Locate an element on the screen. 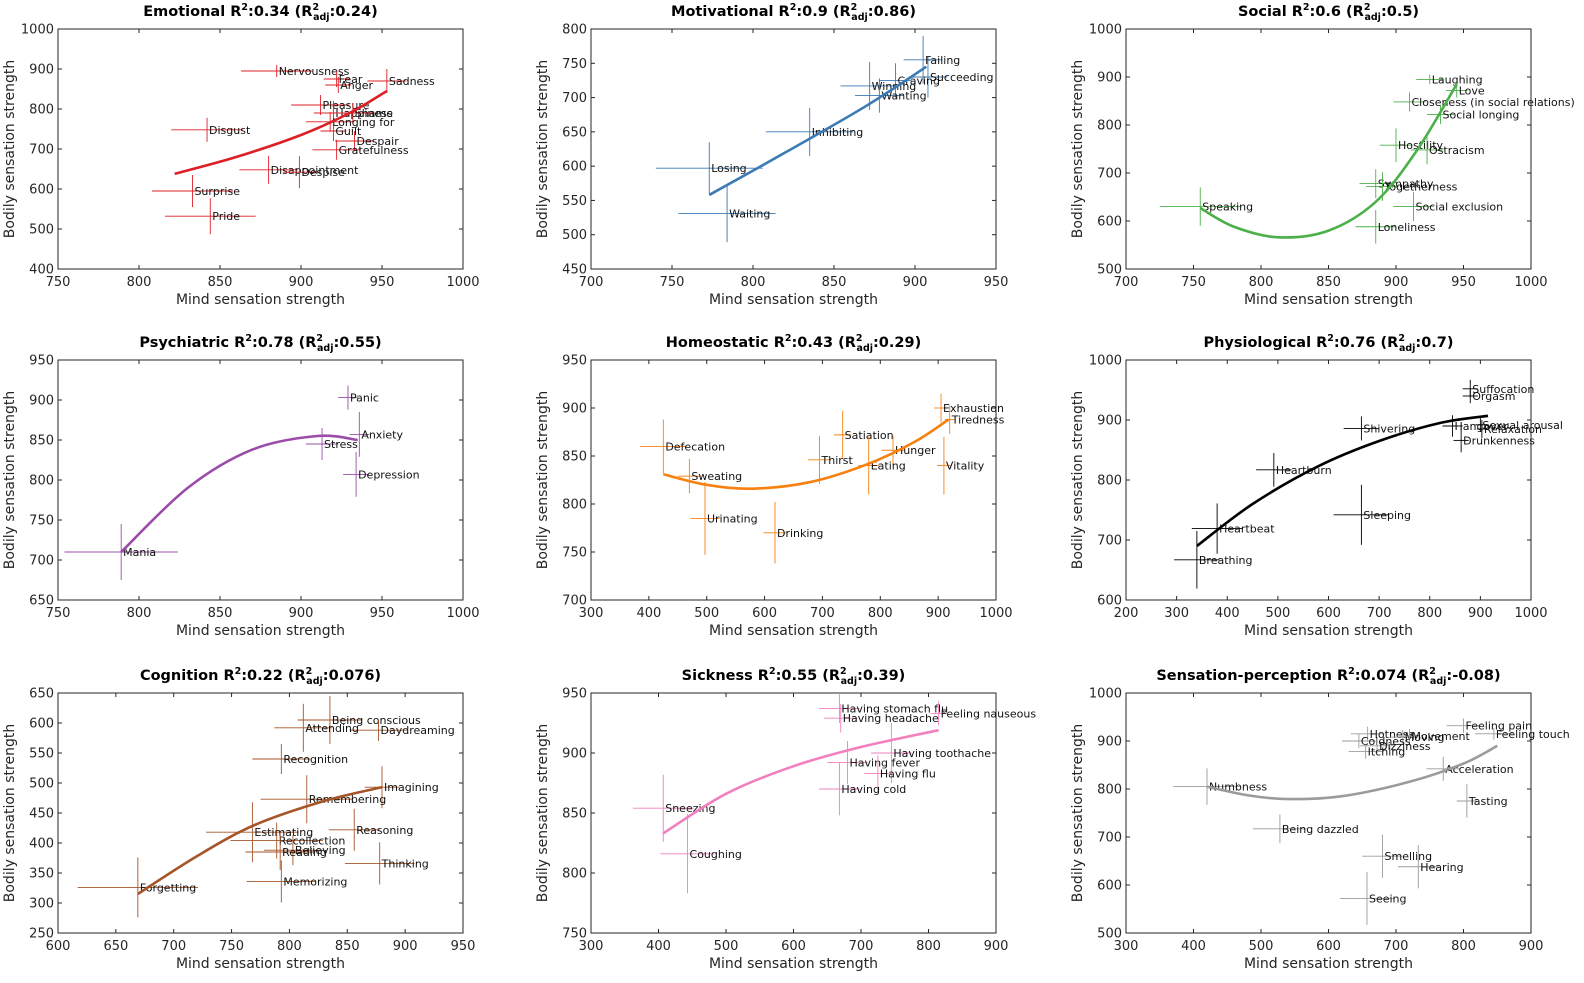 The height and width of the screenshot is (983, 1584). data-point: Closeness (in social relations) is located at coordinates (1484, 102).